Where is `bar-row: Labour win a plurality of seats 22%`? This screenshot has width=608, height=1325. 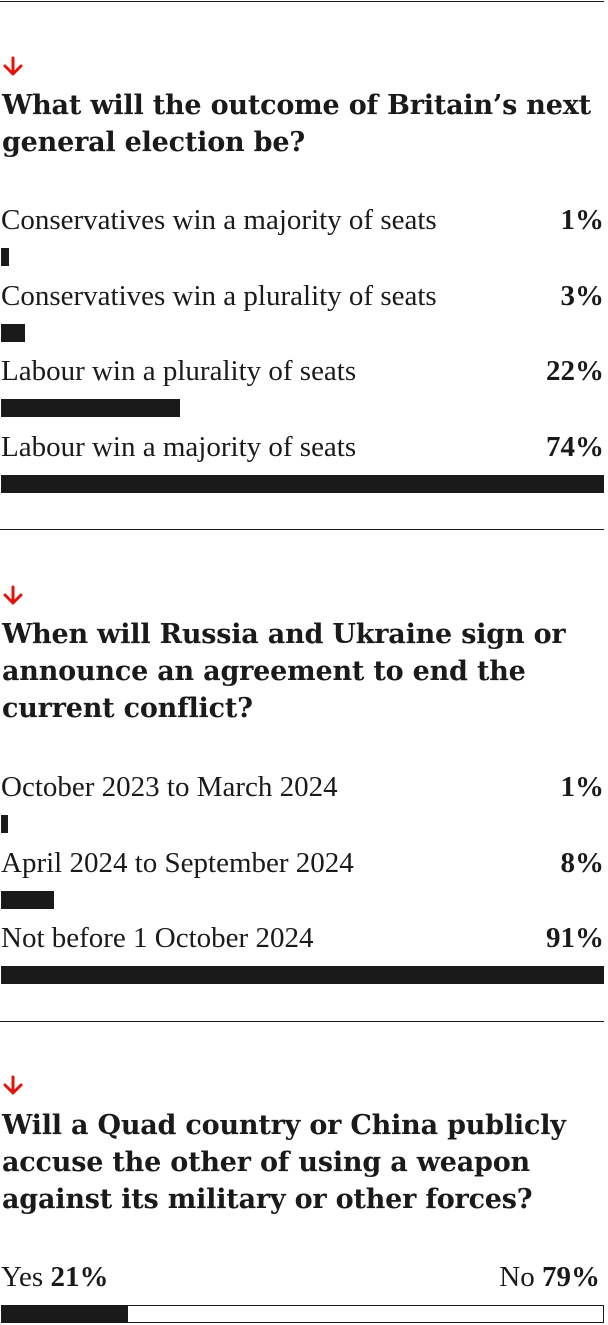
bar-row: Labour win a plurality of seats 22% is located at coordinates (302, 371).